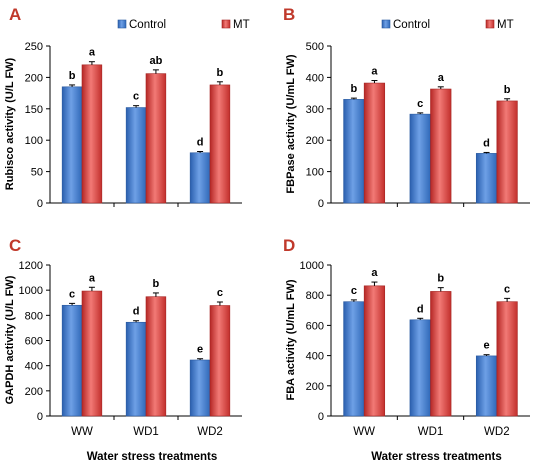  Describe the element at coordinates (291, 123) in the screenshot. I see `y-axis-title: FBPase activity (U/mL FW)` at that location.